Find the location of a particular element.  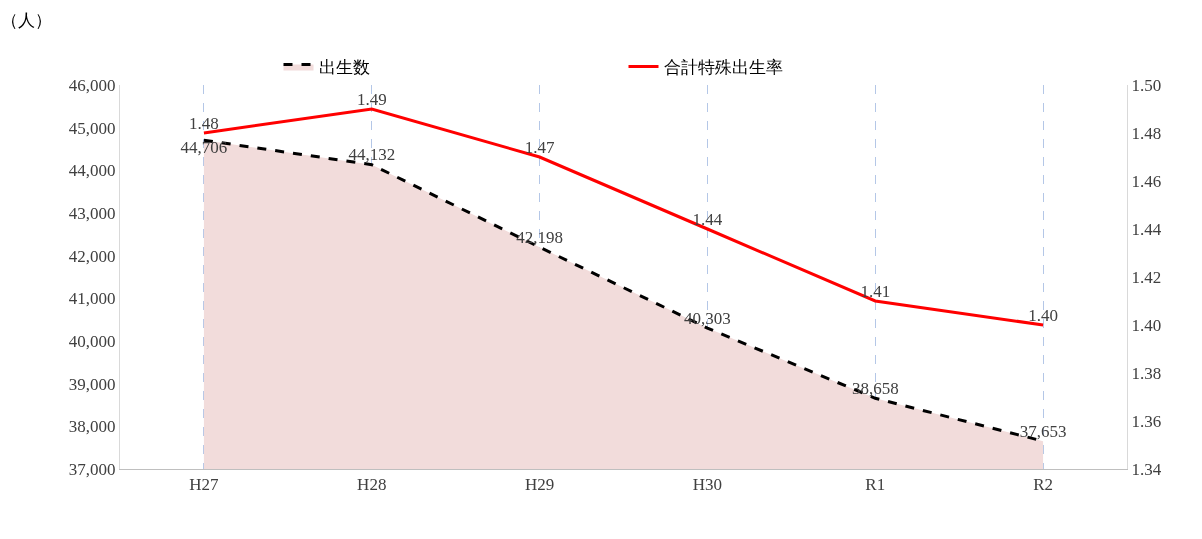

data-label: 1.49 is located at coordinates (371, 99).